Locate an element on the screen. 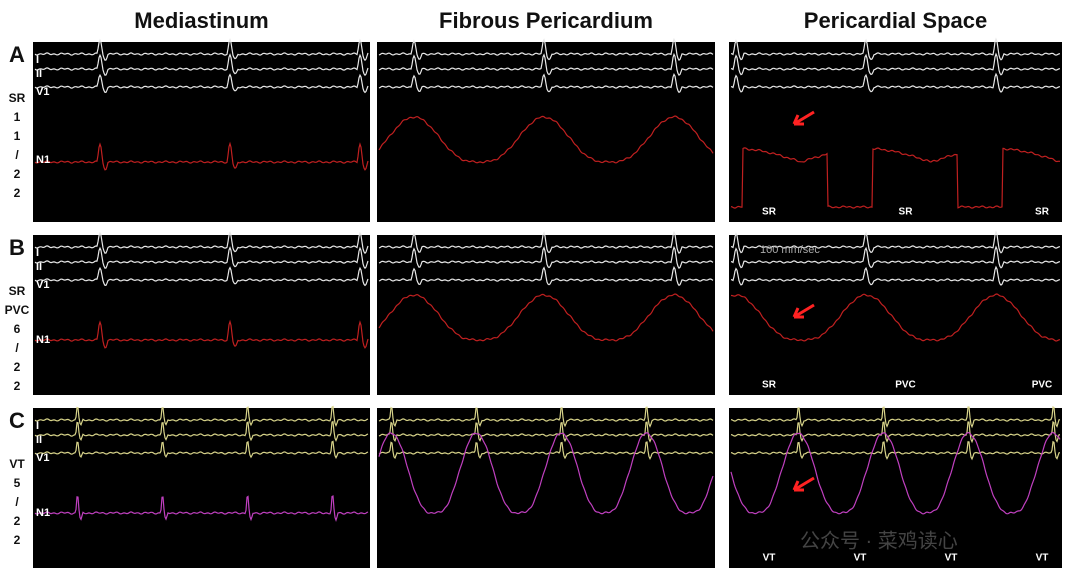 Image resolution: width=1080 pixels, height=583 pixels. row-letter: C is located at coordinates (17, 420).